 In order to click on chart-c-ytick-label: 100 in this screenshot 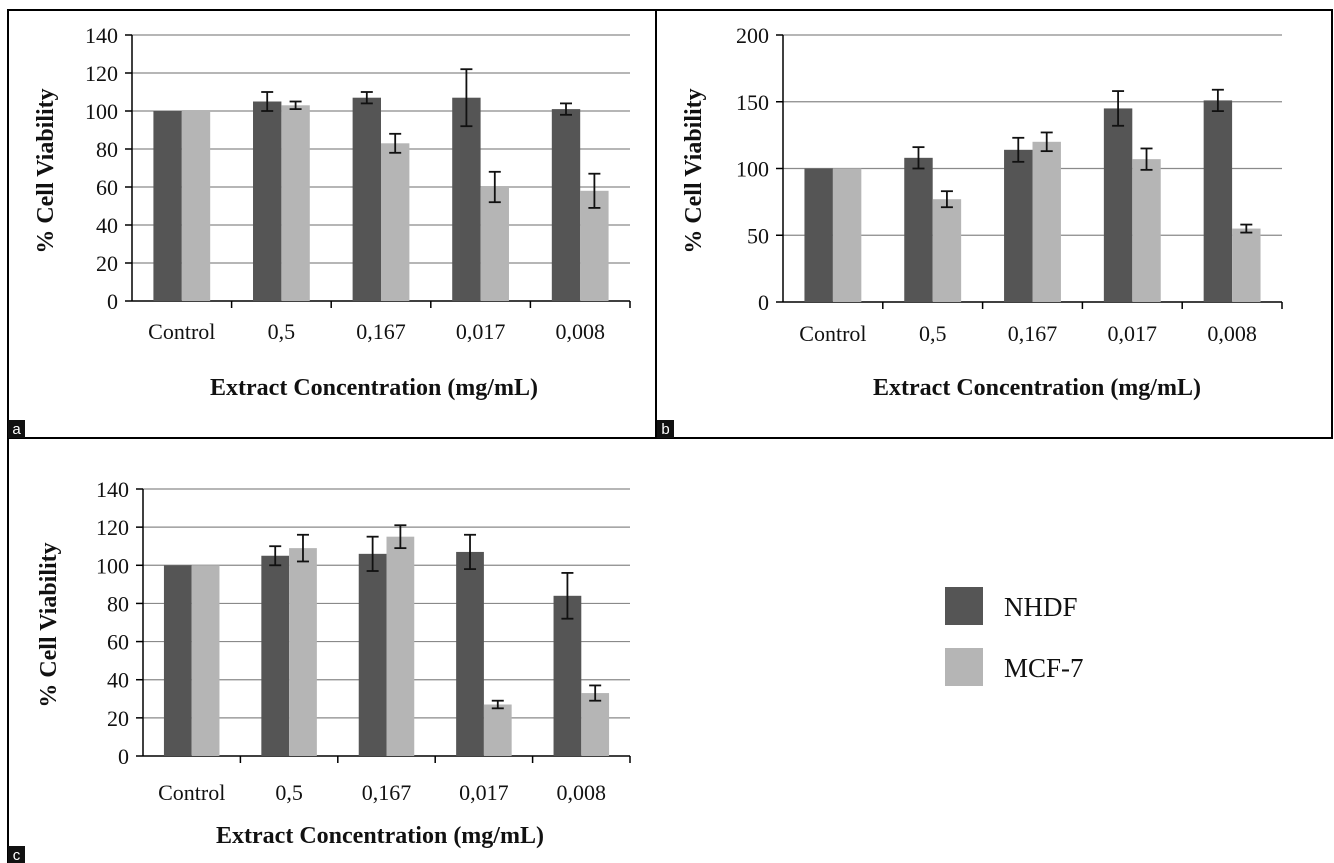, I will do `click(112, 565)`.